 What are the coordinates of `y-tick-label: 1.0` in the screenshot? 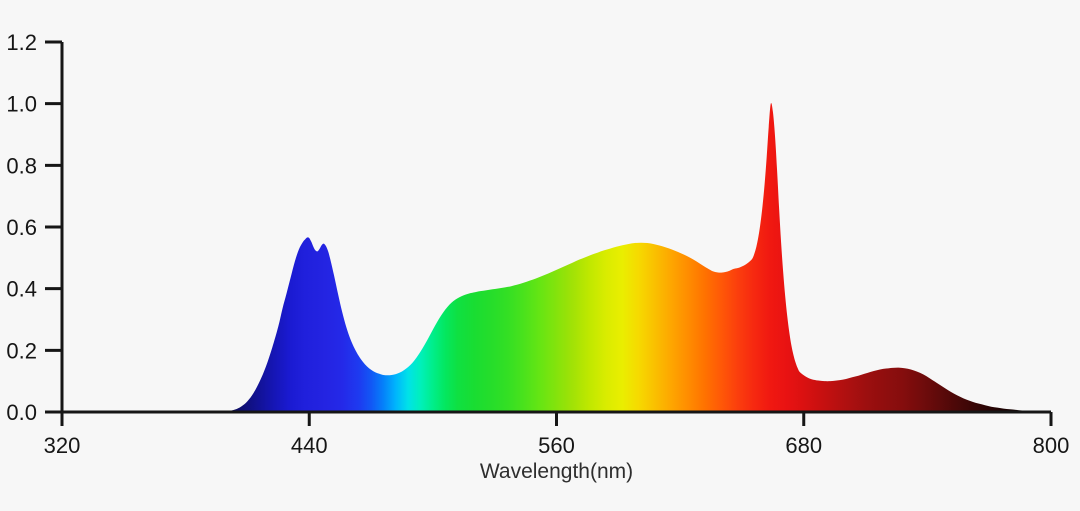 It's located at (21, 104).